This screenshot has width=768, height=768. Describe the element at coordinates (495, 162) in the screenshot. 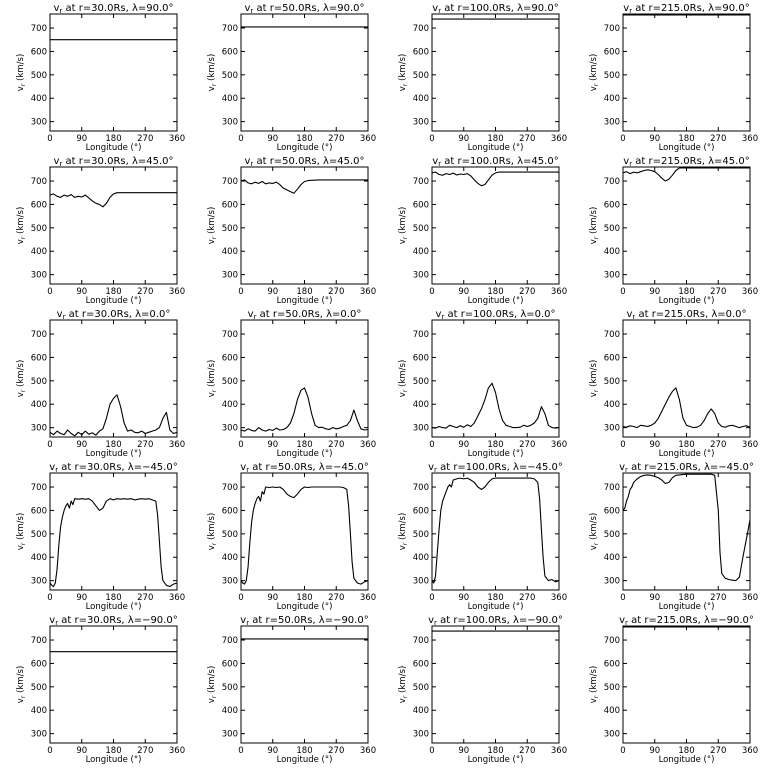

I see `chart-title: vr at r=100.0Rs, λ=45.0°` at that location.